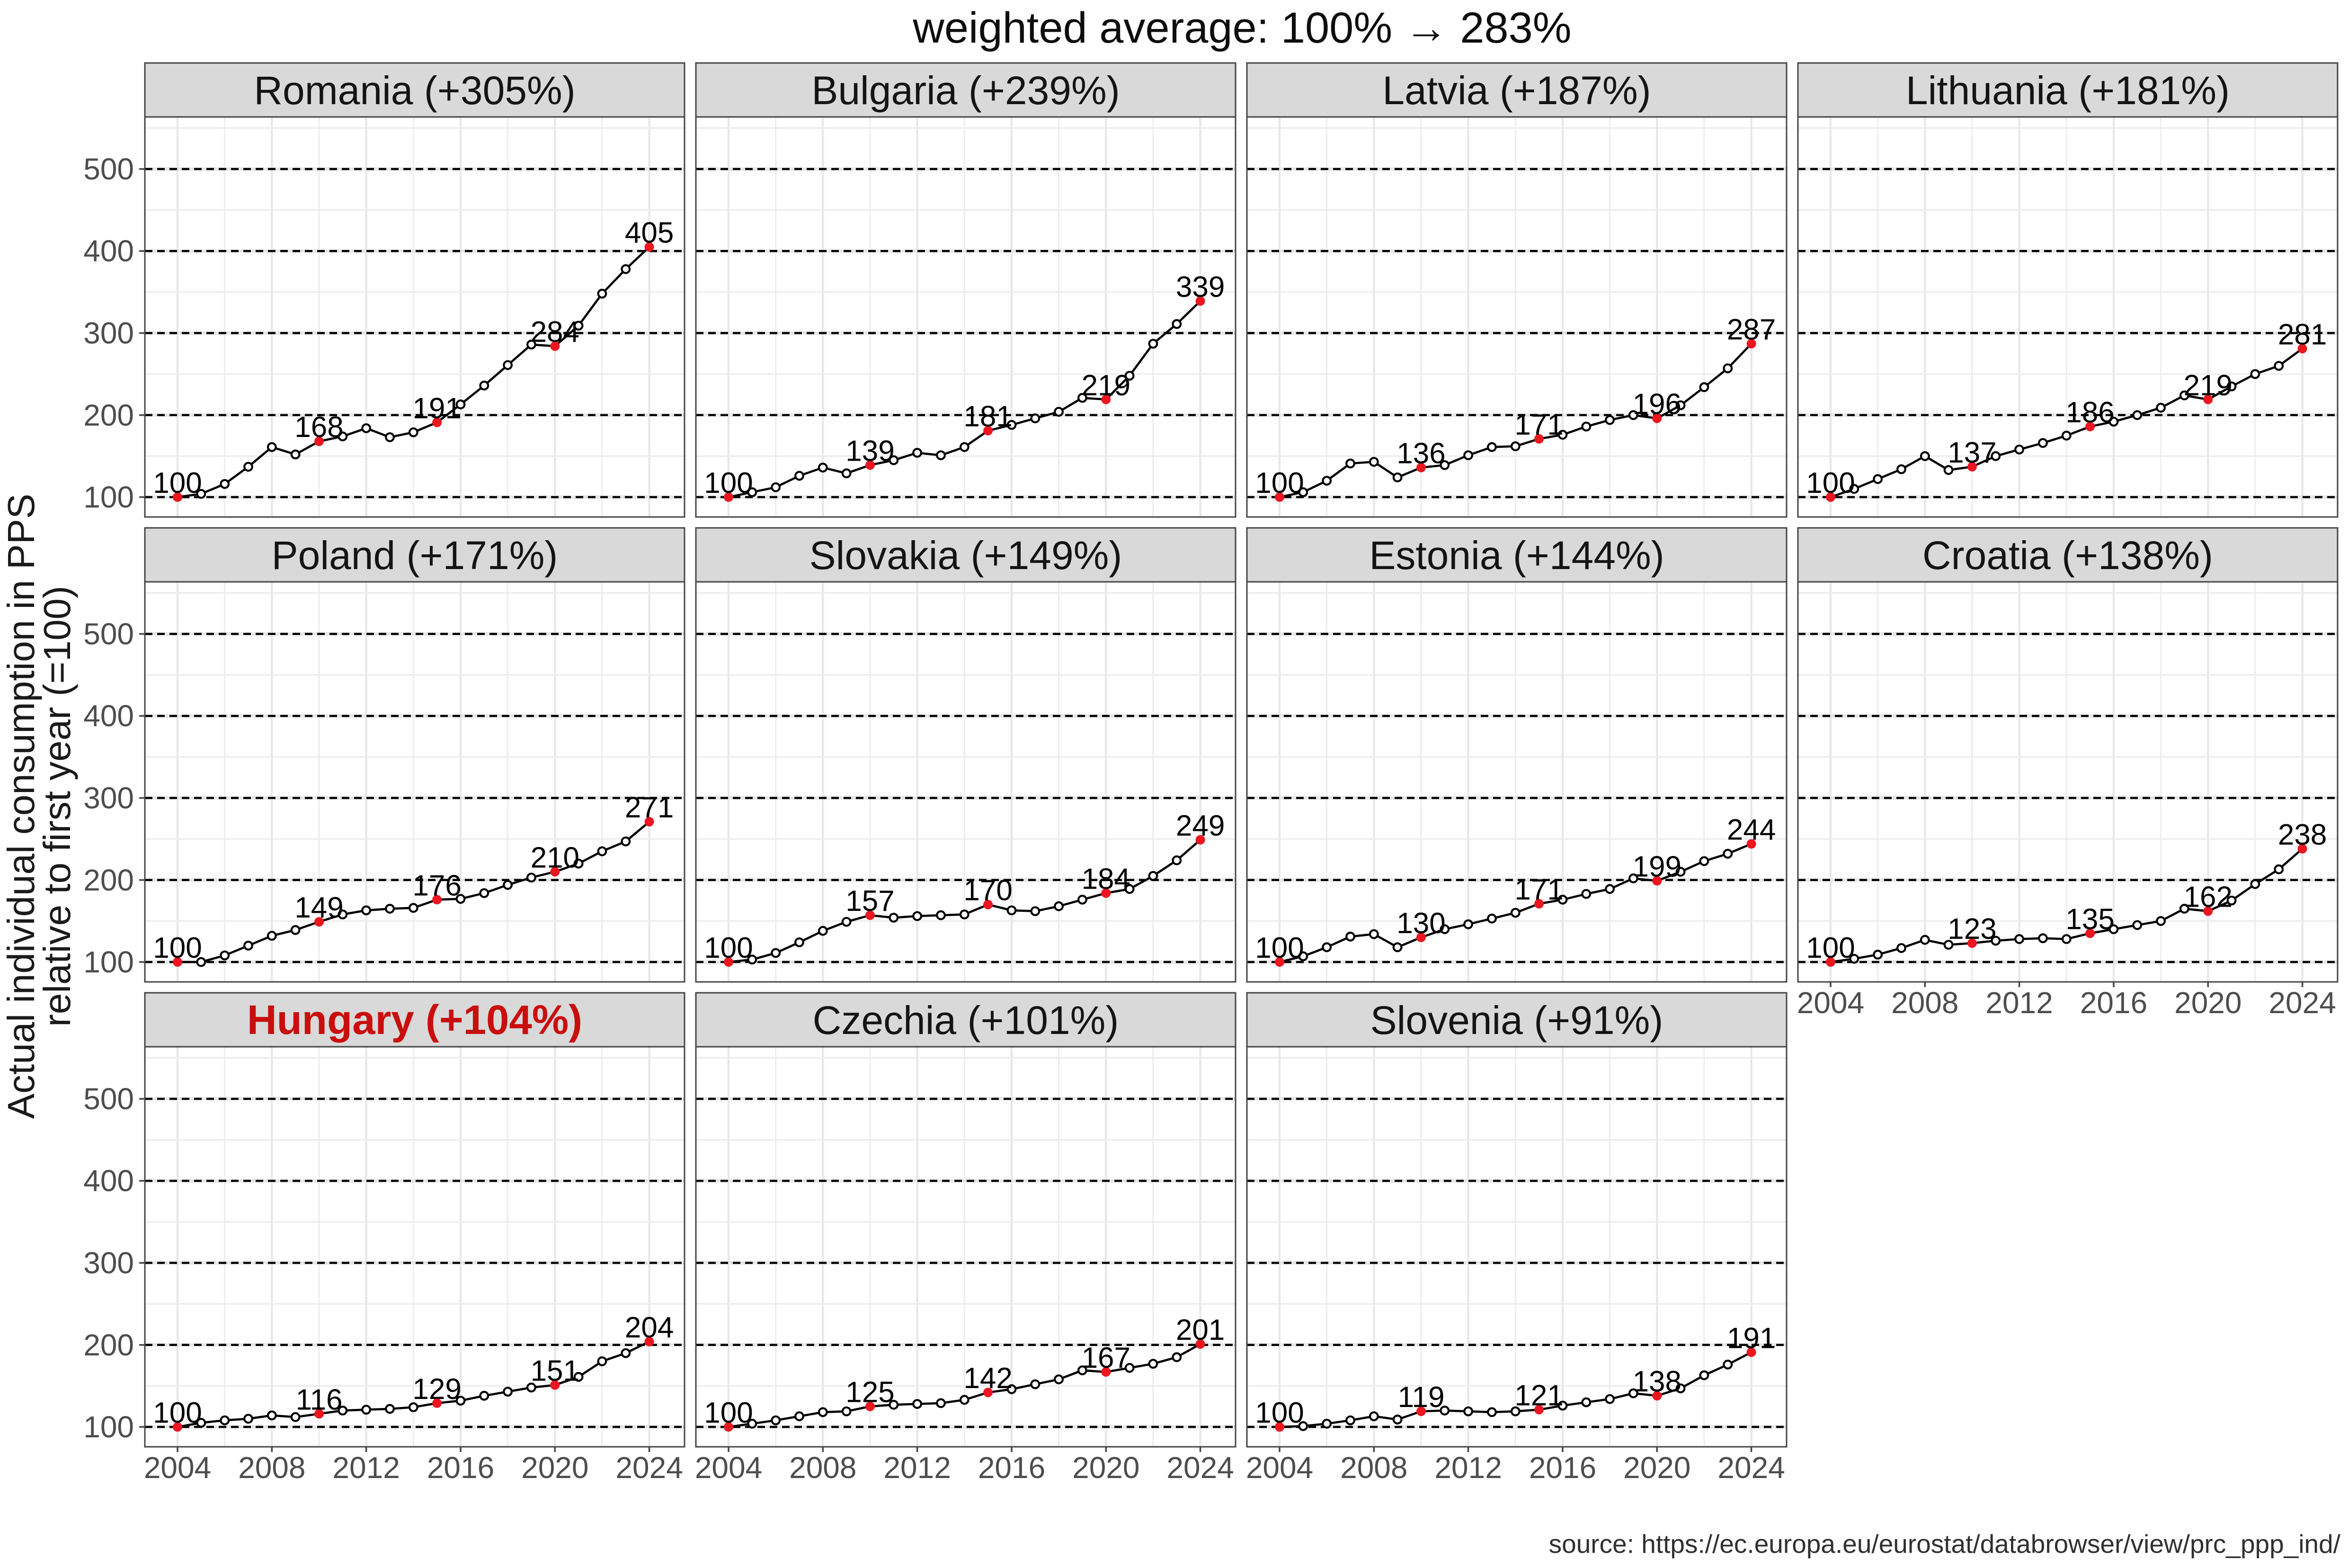 Image resolution: width=2348 pixels, height=1568 pixels. I want to click on svg-text: 210, so click(555, 857).